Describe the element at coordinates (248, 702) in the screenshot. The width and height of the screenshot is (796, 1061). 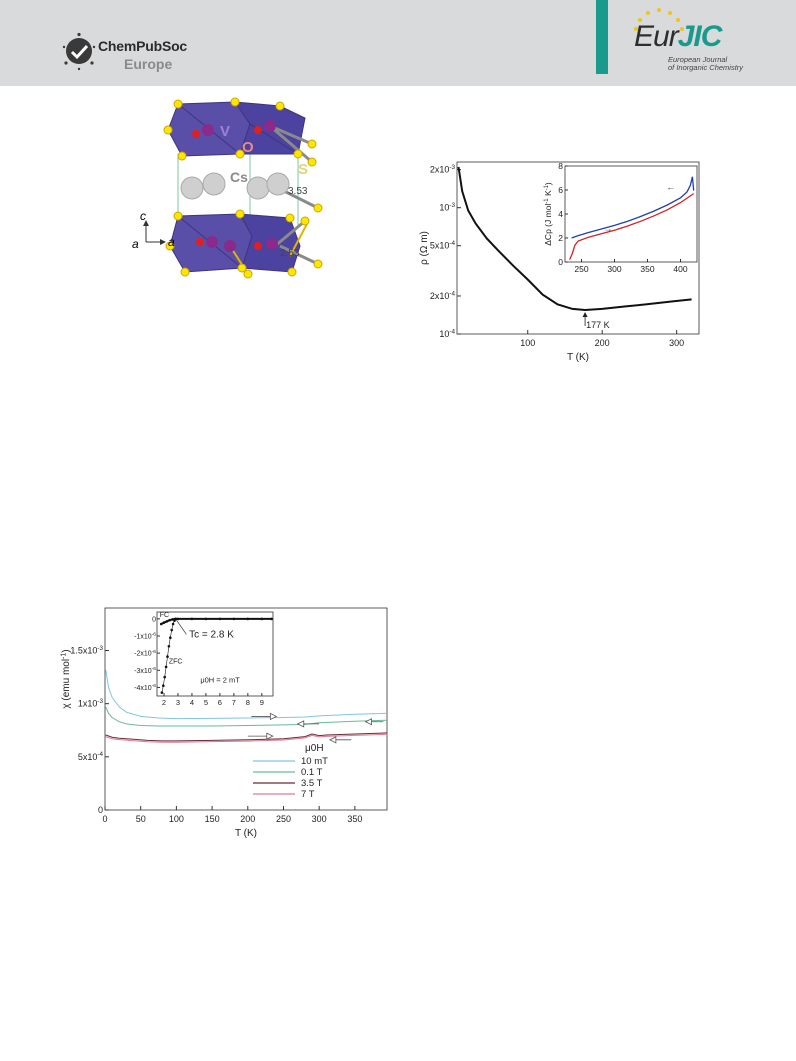
I see `inset-x-tick-label: 8` at that location.